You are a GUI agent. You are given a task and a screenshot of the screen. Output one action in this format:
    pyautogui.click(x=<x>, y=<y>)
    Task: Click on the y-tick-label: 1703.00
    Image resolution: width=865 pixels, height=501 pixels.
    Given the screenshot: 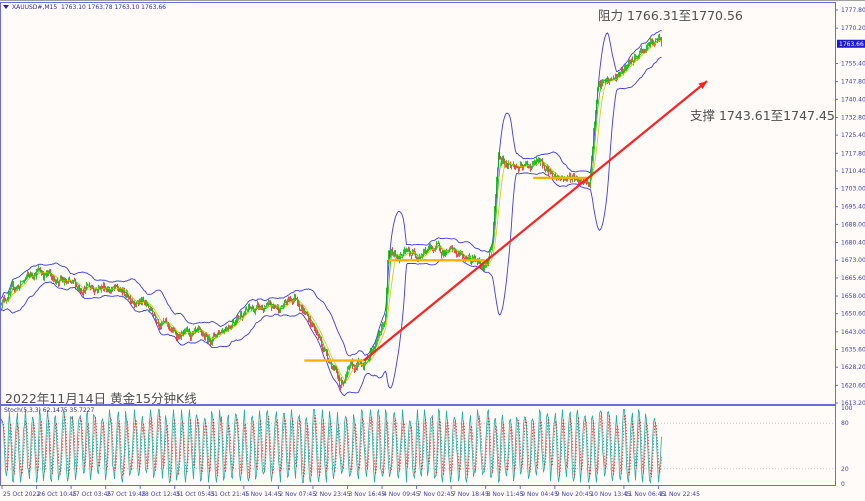 What is the action you would take?
    pyautogui.click(x=853, y=189)
    